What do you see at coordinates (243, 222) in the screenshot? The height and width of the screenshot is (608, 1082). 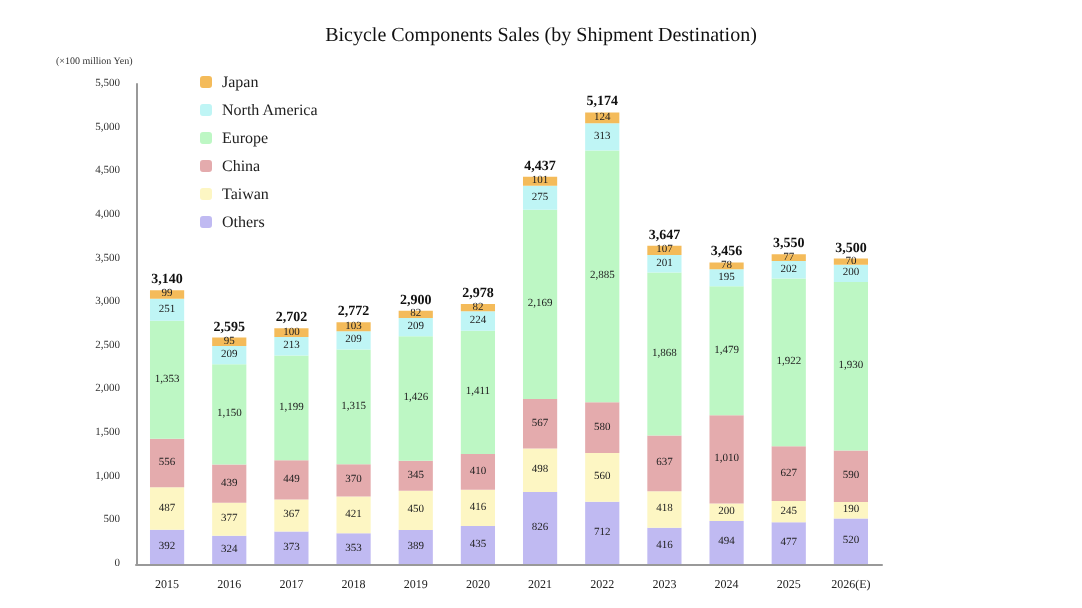 I see `legend-label: Others` at bounding box center [243, 222].